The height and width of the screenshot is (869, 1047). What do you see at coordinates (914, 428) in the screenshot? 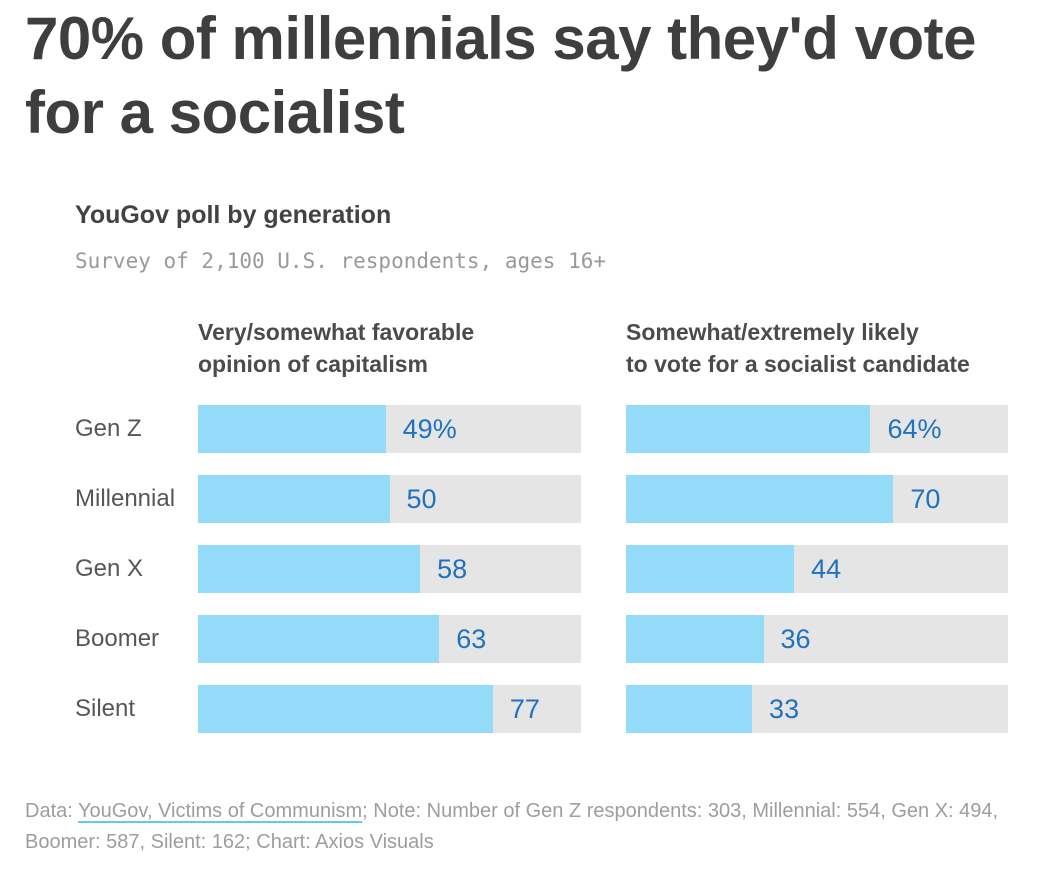
I see `bar-value-socialist-gen-z: 64%` at bounding box center [914, 428].